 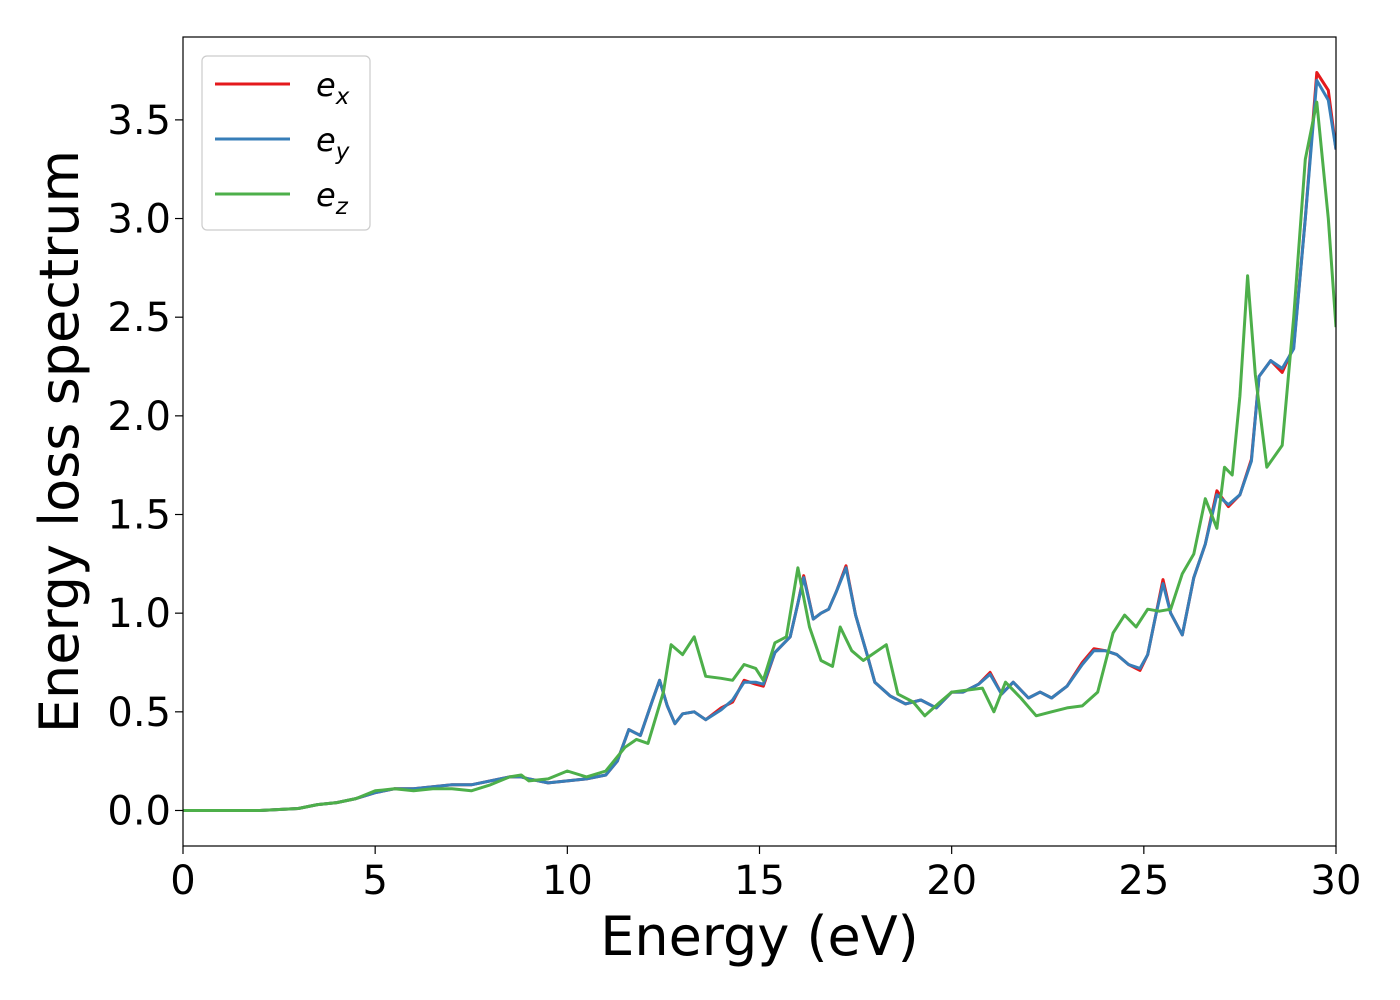 What do you see at coordinates (139, 811) in the screenshot?
I see `y-tick-label: 0.0` at bounding box center [139, 811].